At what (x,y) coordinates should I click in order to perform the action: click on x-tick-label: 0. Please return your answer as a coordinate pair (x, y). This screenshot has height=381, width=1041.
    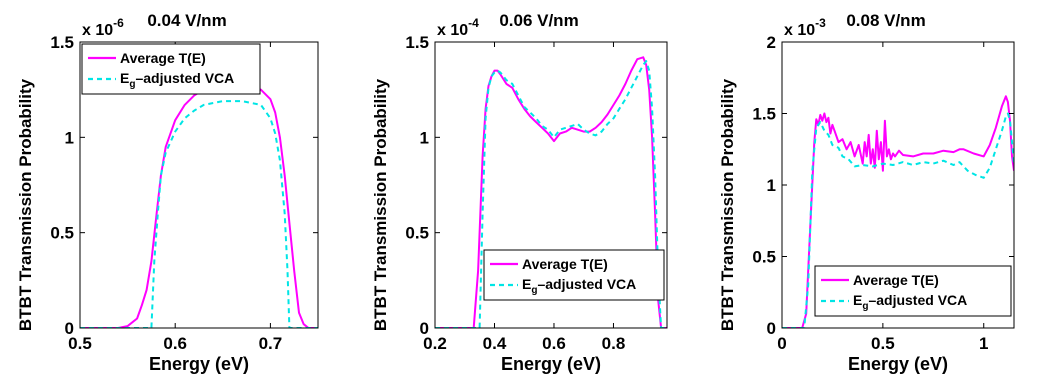
    Looking at the image, I should click on (781, 343).